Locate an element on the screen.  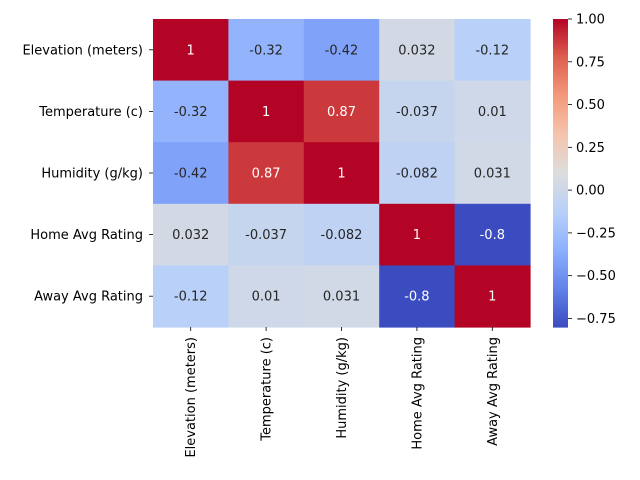
colorbar-tick-label: 0.25 is located at coordinates (590, 148).